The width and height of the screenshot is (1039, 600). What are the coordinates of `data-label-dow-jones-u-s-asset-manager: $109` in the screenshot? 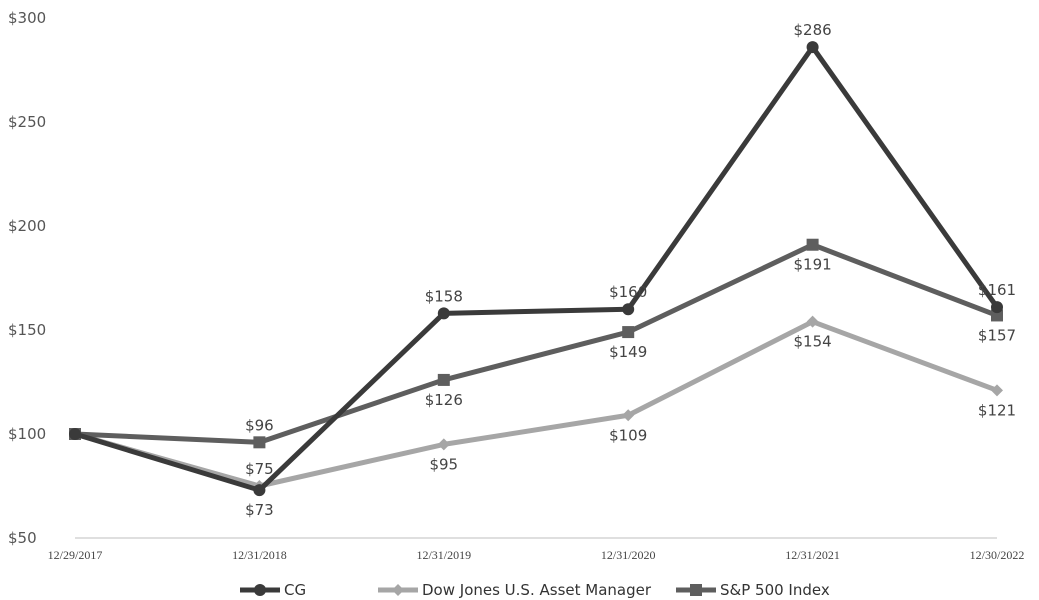 It's located at (628, 435).